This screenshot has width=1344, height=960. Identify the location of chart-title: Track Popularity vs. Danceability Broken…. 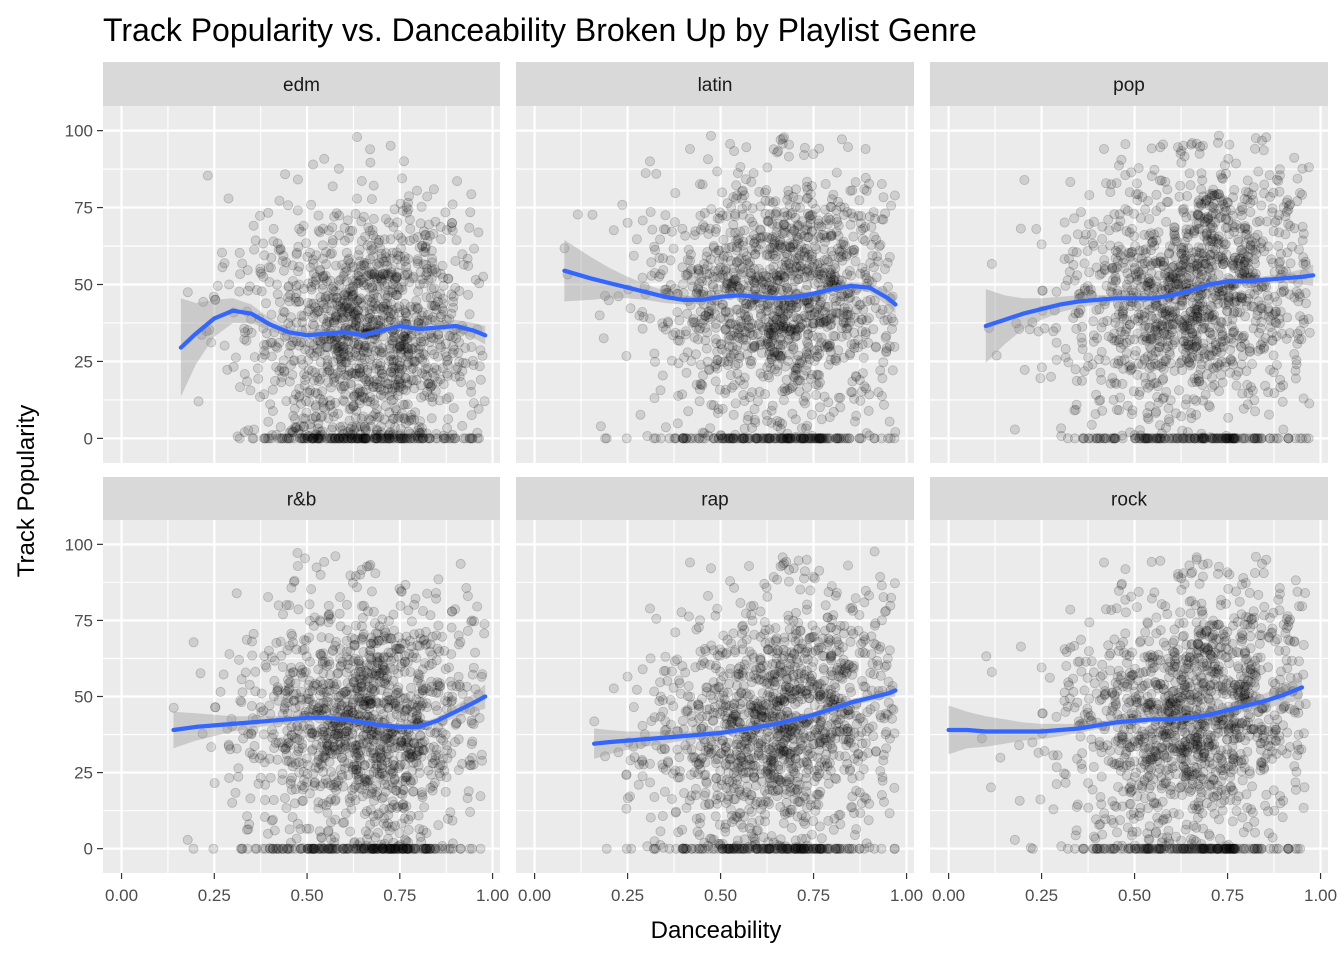
(540, 30).